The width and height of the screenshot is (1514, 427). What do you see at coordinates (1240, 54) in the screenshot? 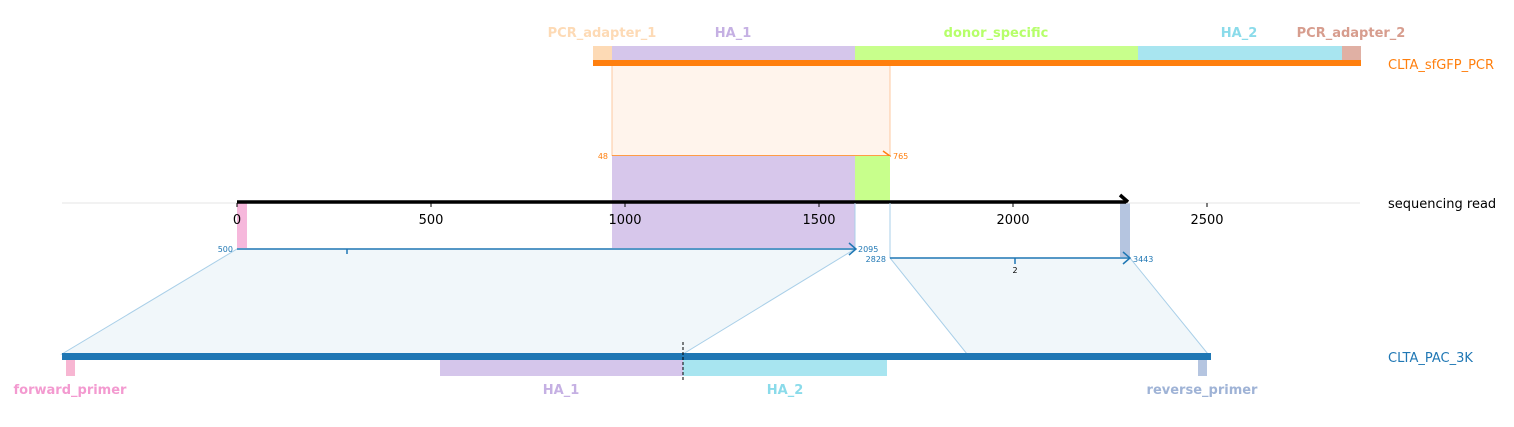
I see `feature-bar-ha-2-top` at bounding box center [1240, 54].